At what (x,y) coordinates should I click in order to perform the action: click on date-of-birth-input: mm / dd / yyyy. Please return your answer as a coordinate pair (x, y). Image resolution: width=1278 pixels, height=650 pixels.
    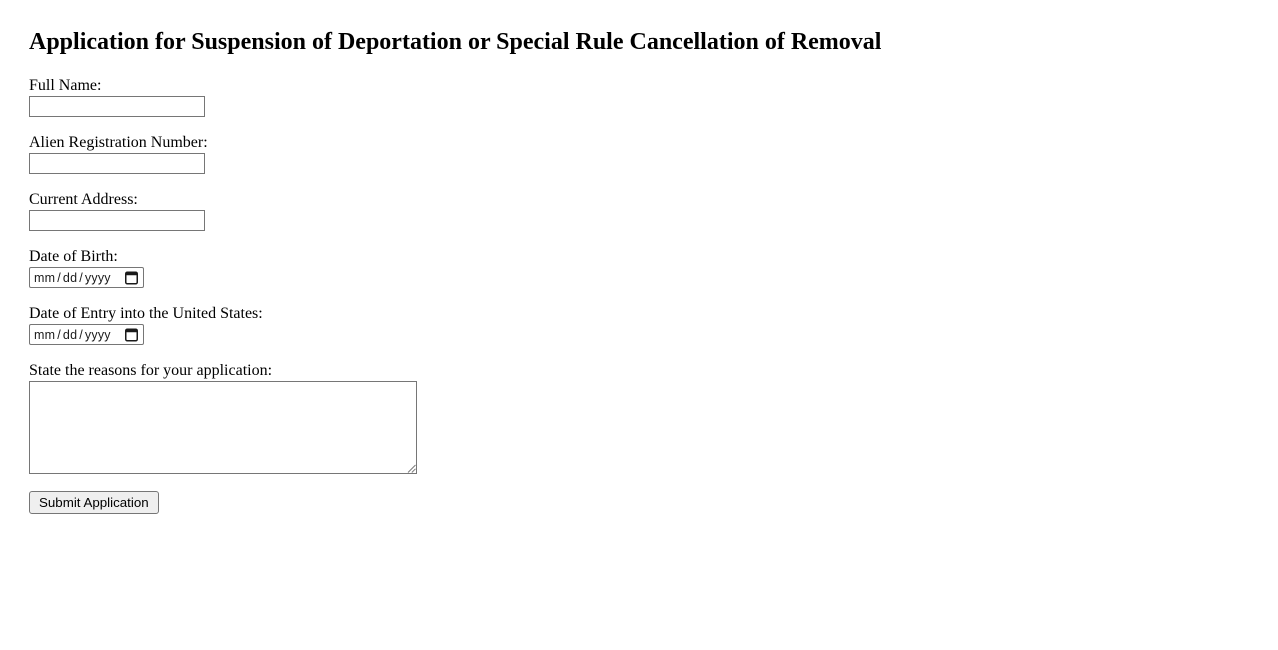
    Looking at the image, I should click on (86, 277).